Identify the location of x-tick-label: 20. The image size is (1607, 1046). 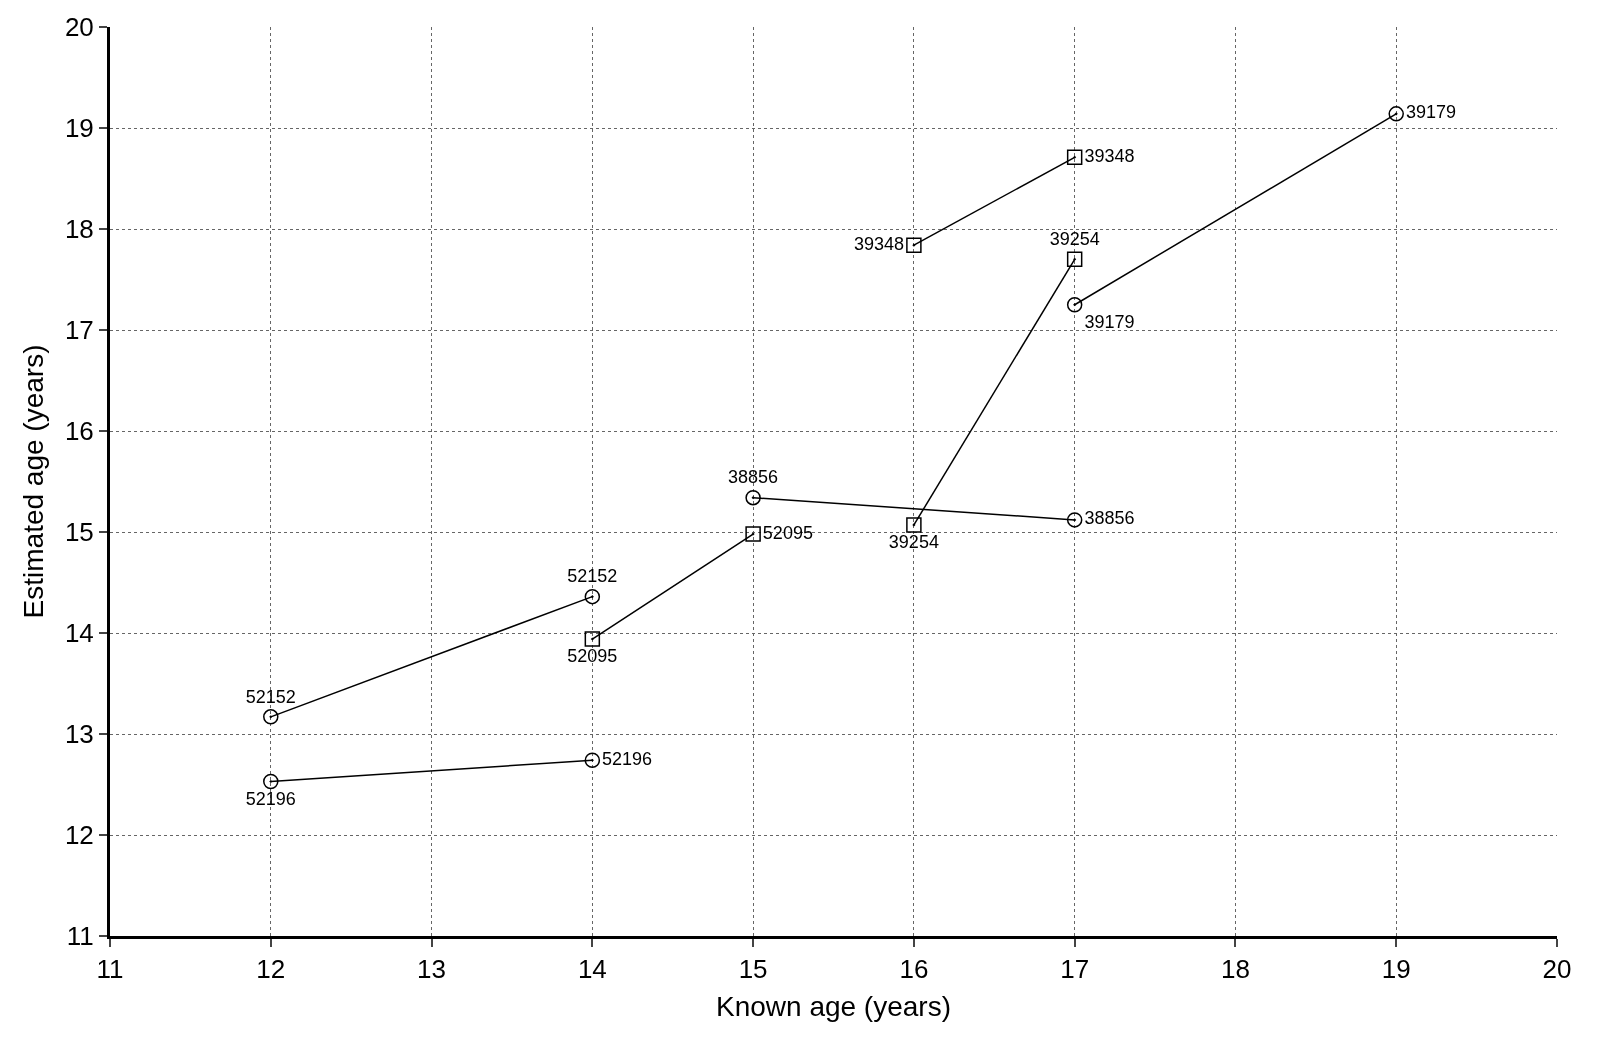
(1557, 969).